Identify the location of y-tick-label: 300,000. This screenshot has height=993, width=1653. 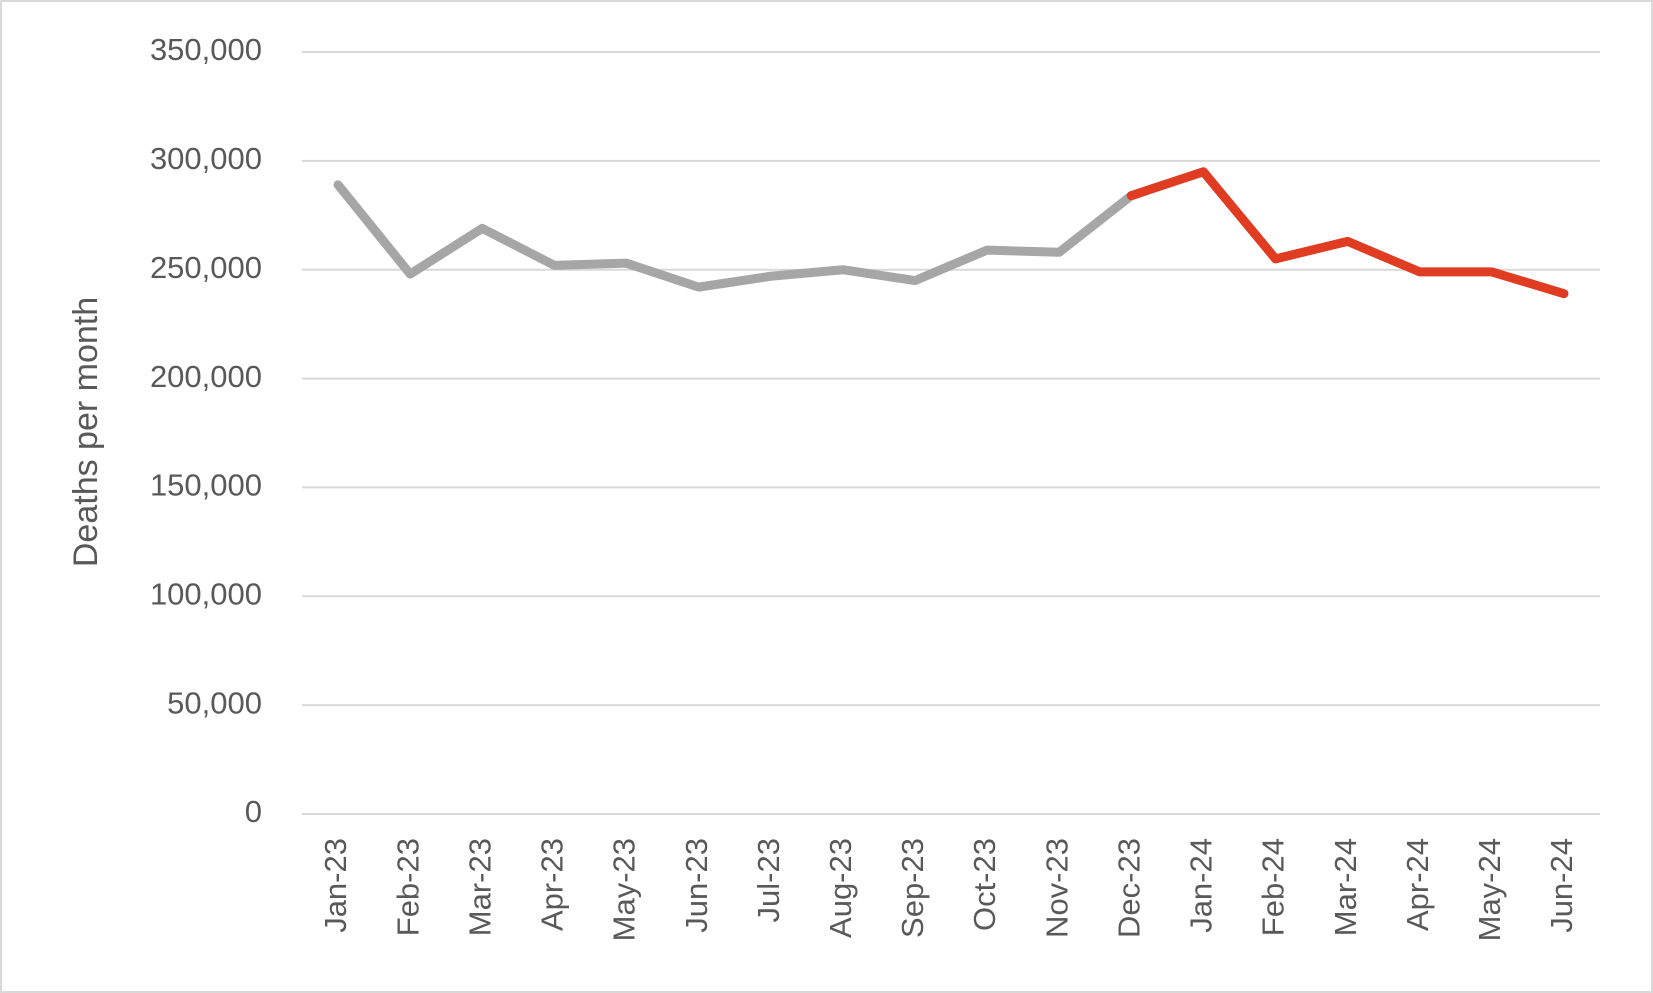
(206, 158).